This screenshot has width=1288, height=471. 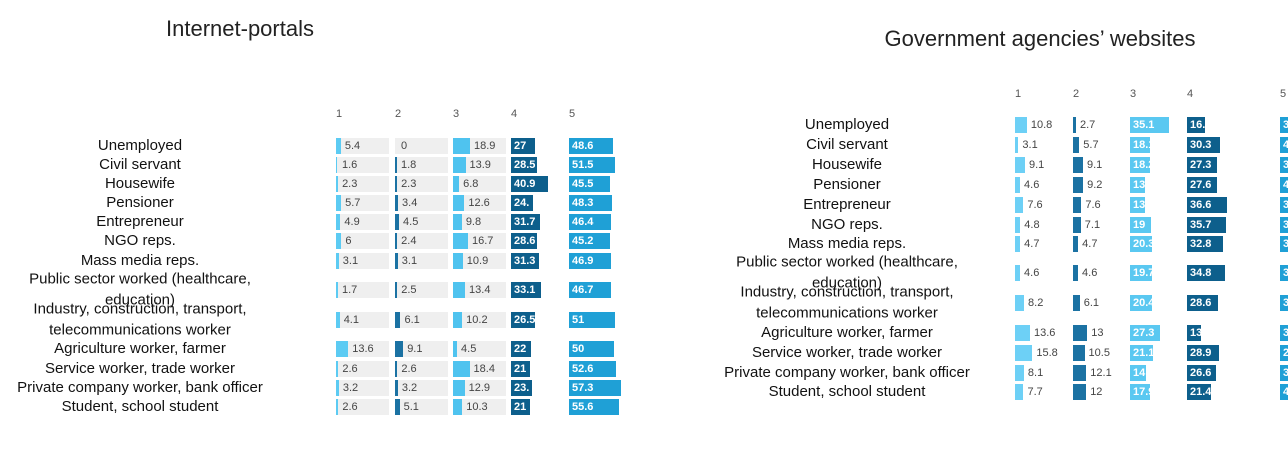 What do you see at coordinates (348, 241) in the screenshot?
I see `value-label: 6` at bounding box center [348, 241].